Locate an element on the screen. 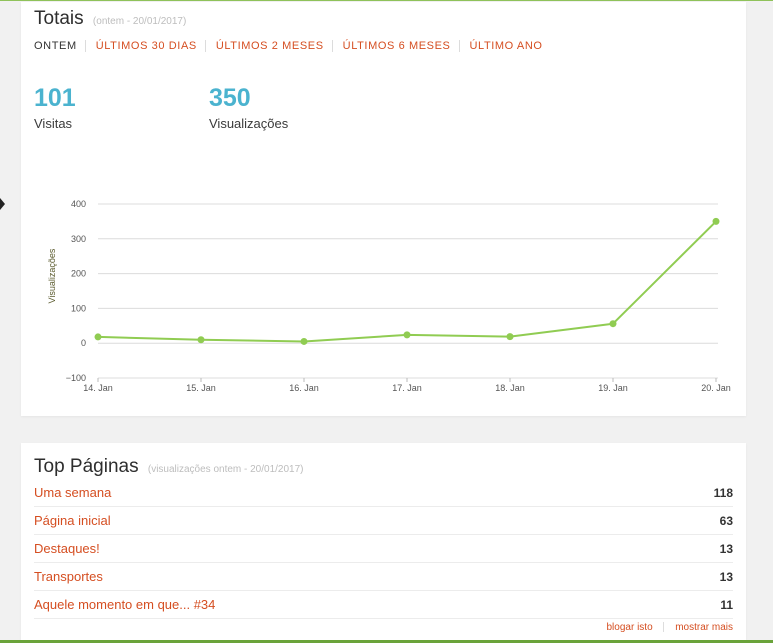  y-tick-label: 300 is located at coordinates (78, 239).